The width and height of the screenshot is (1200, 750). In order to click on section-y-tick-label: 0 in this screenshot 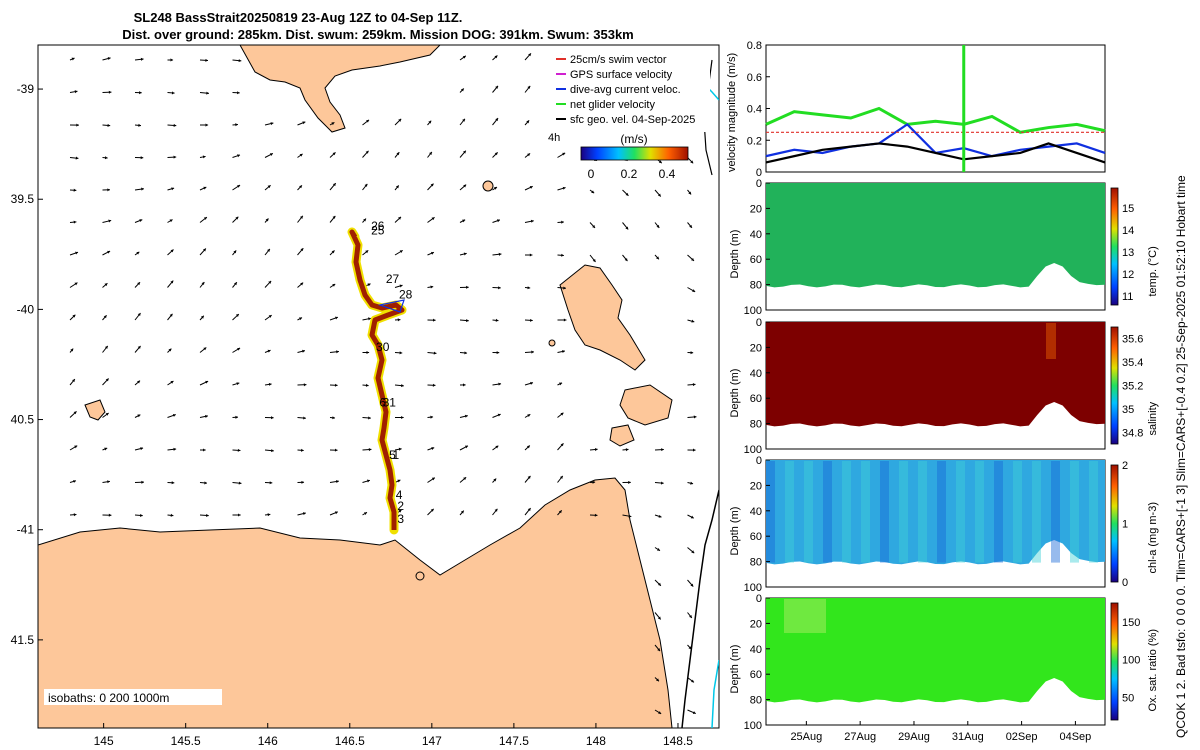, I will do `click(759, 323)`.